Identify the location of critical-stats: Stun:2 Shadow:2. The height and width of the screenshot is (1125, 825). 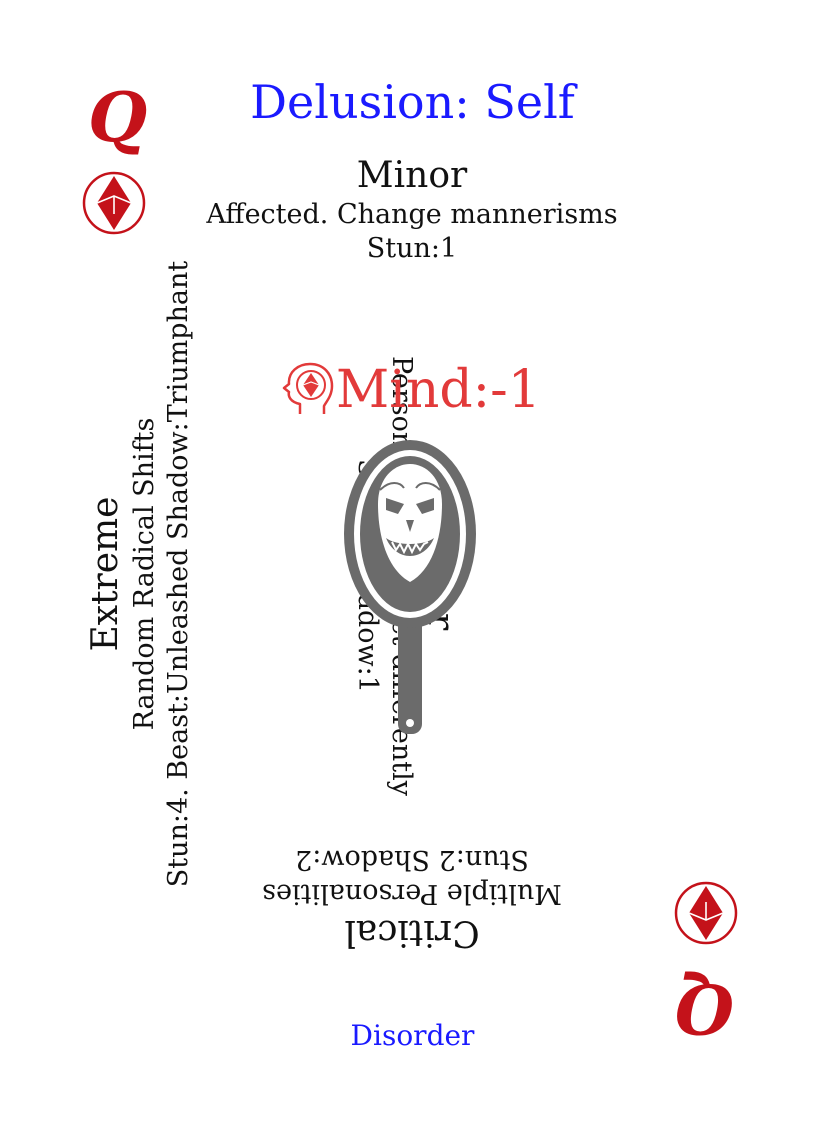
(412, 859).